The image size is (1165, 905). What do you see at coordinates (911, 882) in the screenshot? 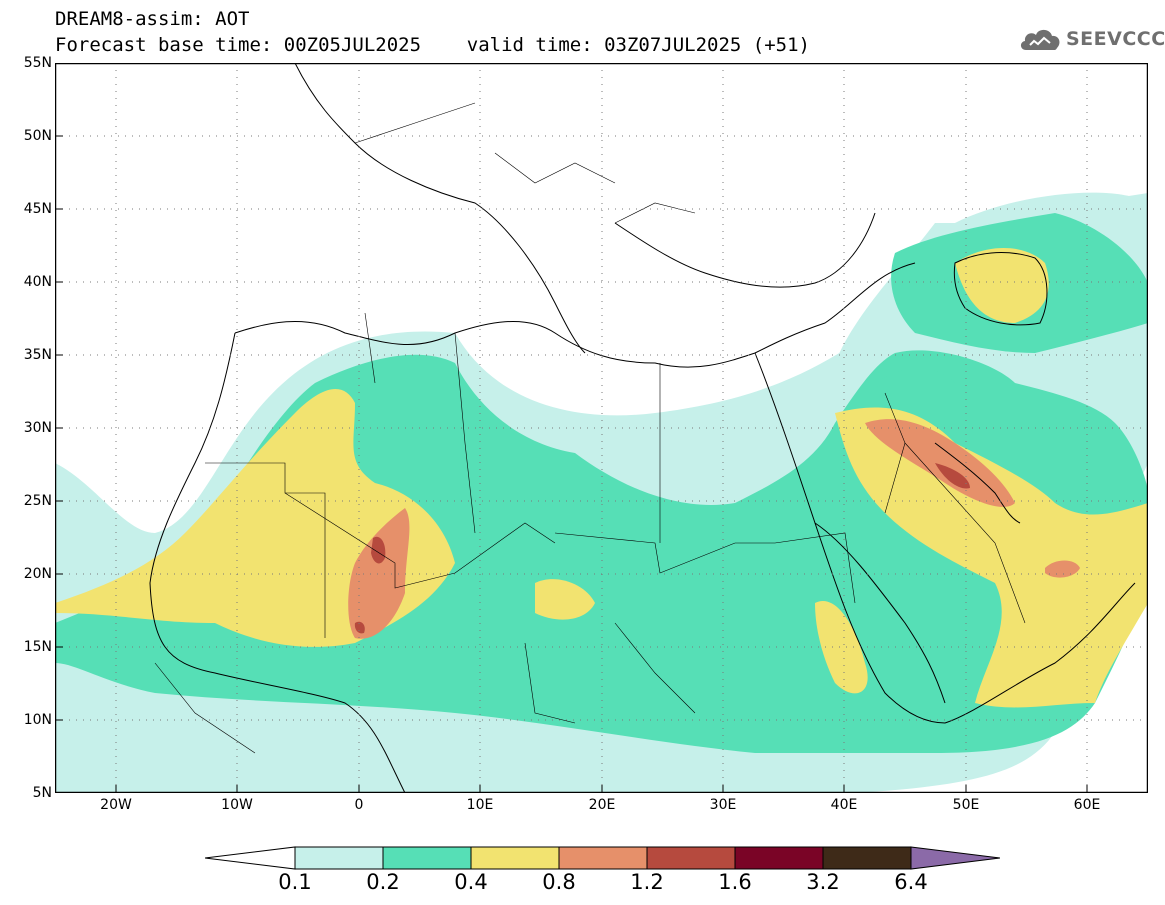
I see `colorbar-label: 6.4` at bounding box center [911, 882].